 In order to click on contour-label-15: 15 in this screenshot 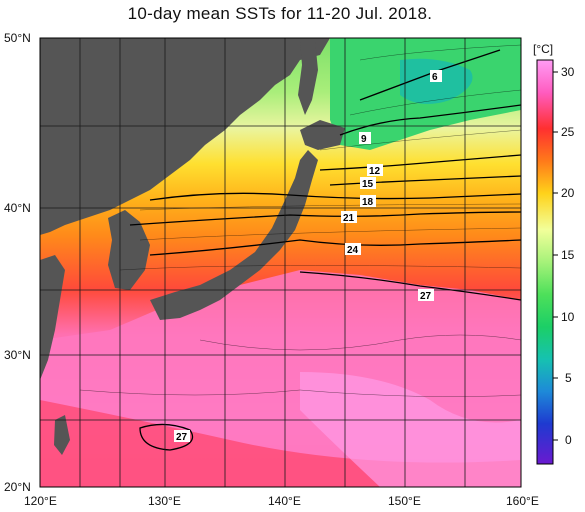, I will do `click(368, 184)`.